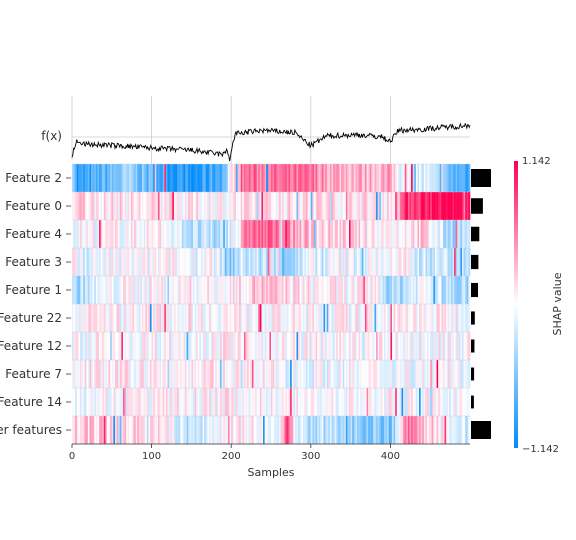  Describe the element at coordinates (31, 430) in the screenshot. I see `feature-label: Sum of 491 other features` at that location.